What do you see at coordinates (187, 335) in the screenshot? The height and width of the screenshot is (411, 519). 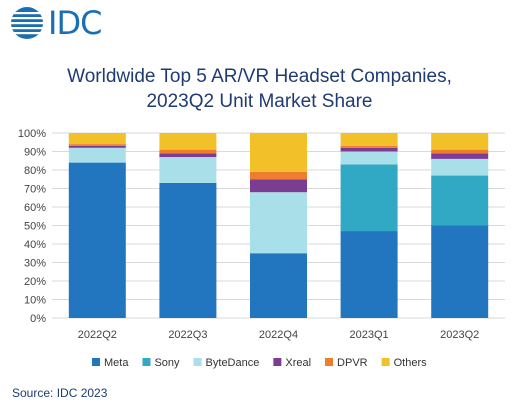 I see `x-tick-label: 2022Q3` at bounding box center [187, 335].